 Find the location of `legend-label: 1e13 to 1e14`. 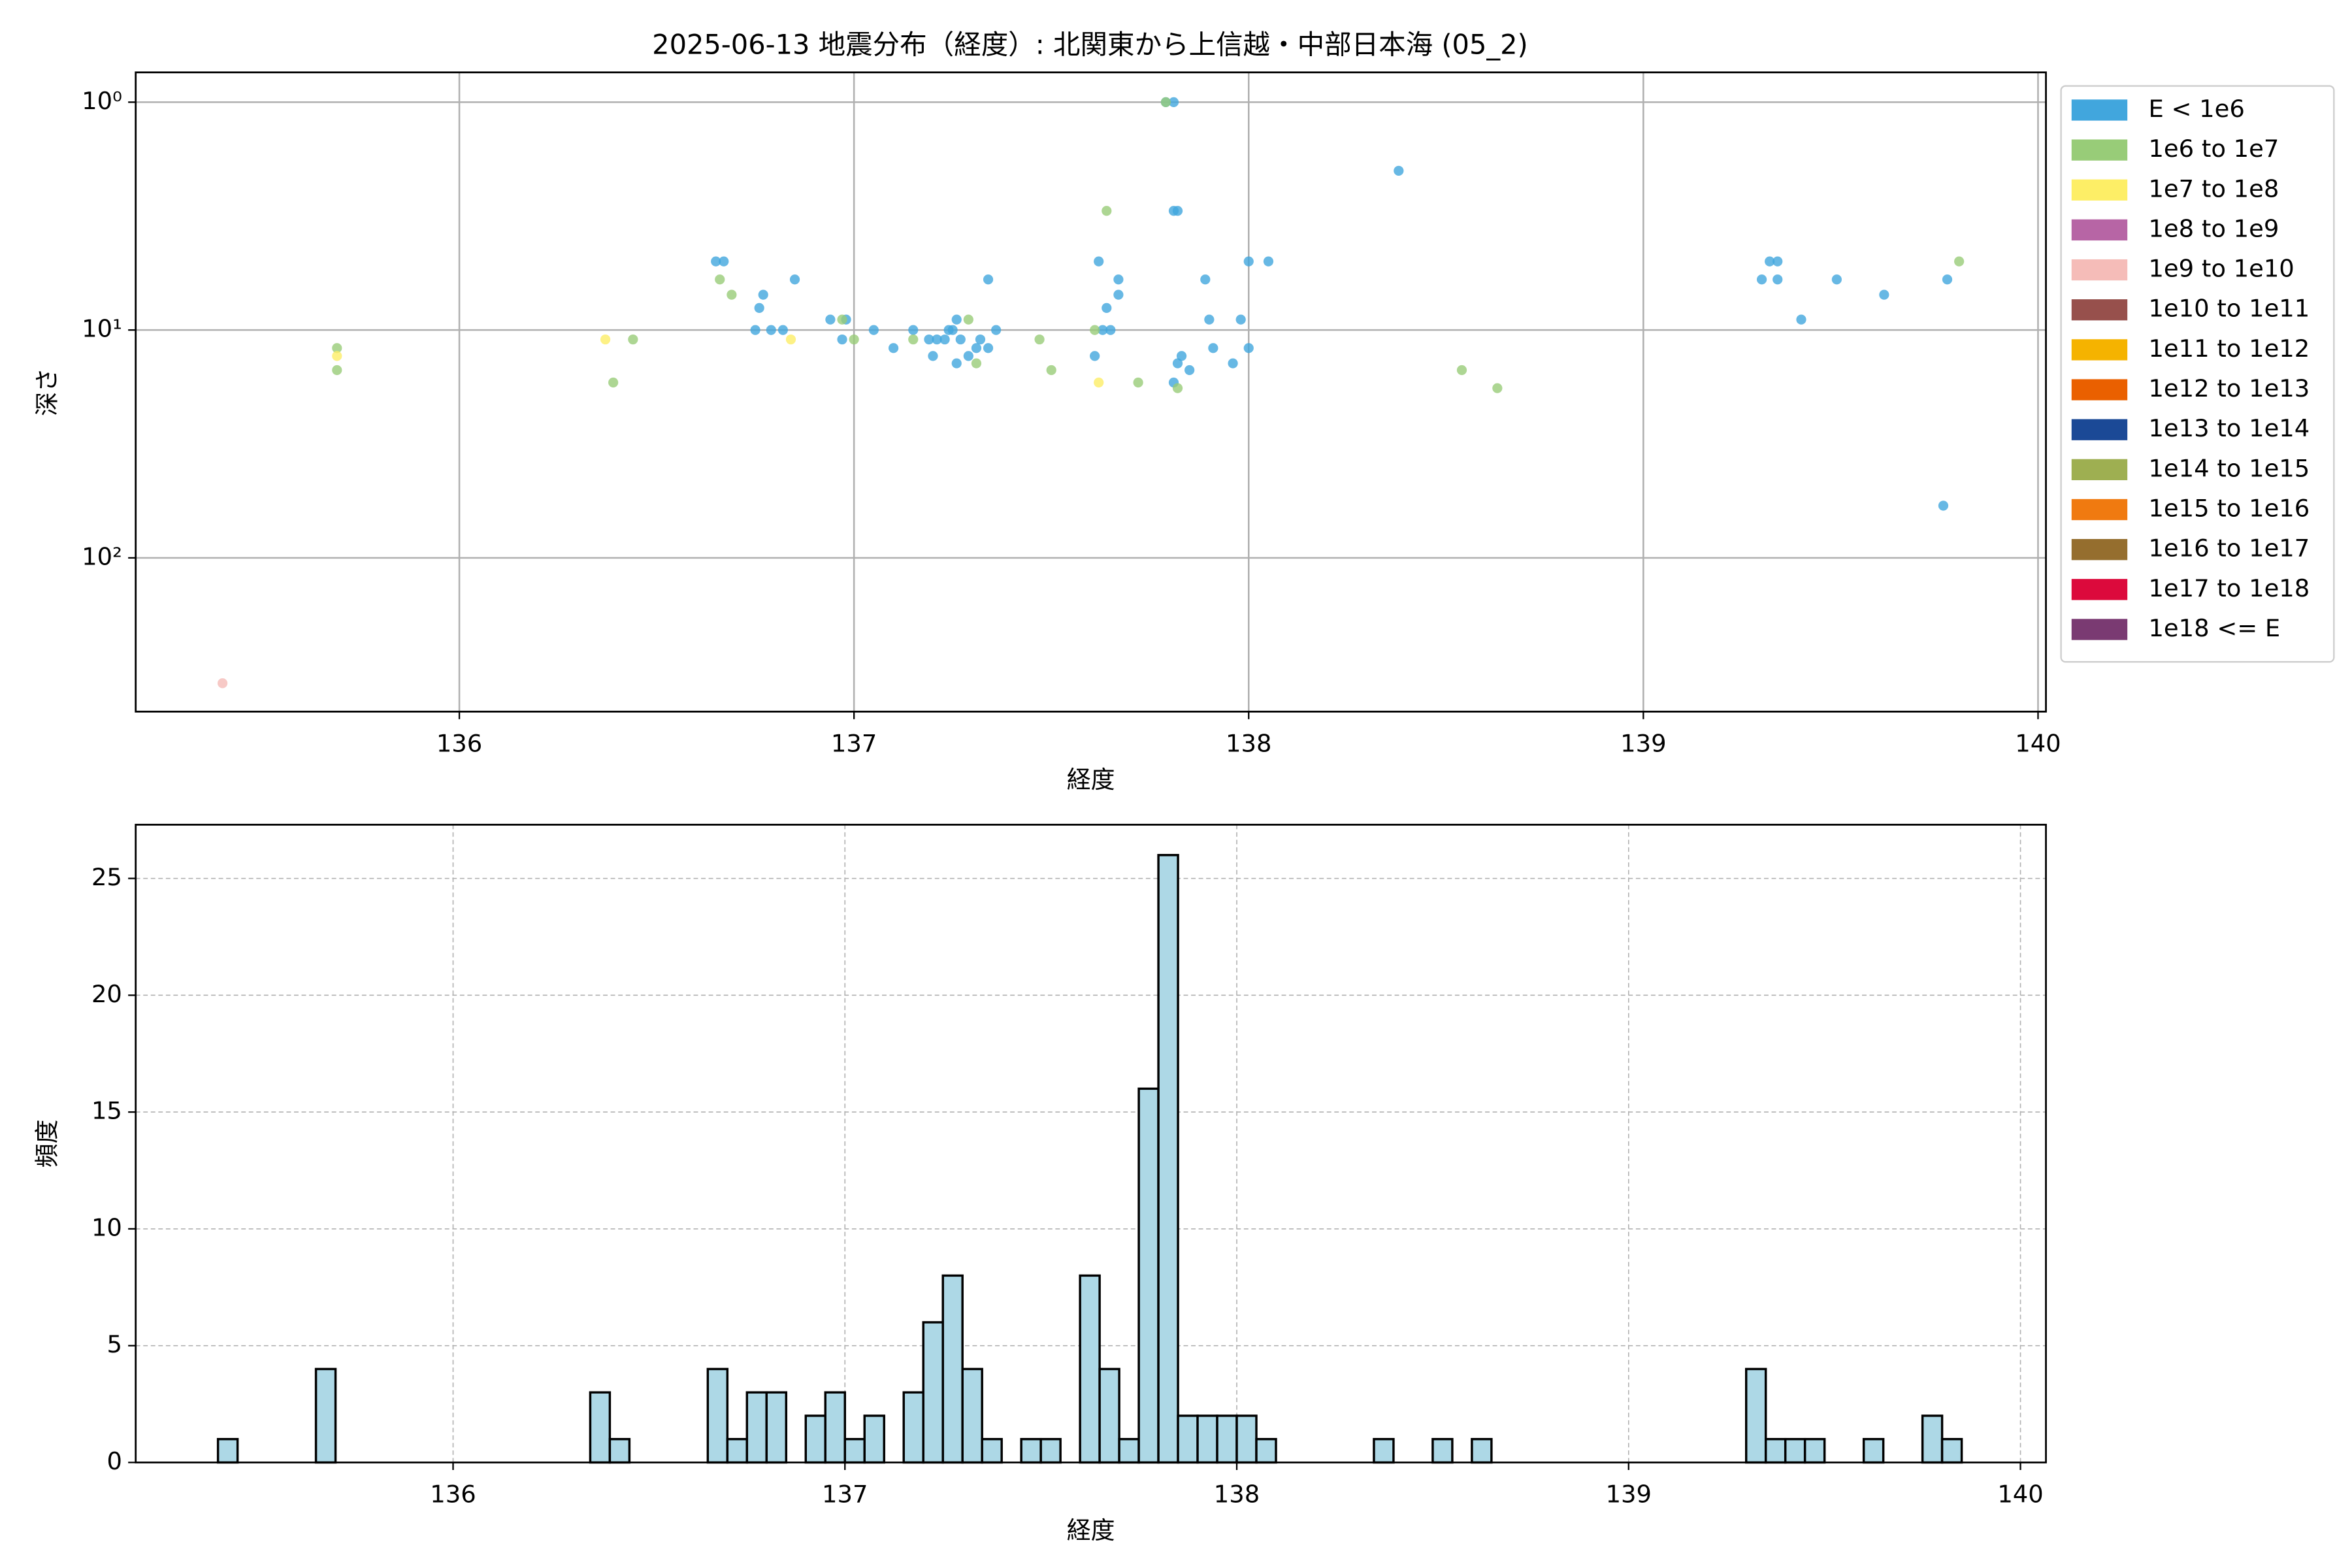

legend-label: 1e13 to 1e14 is located at coordinates (2229, 428).